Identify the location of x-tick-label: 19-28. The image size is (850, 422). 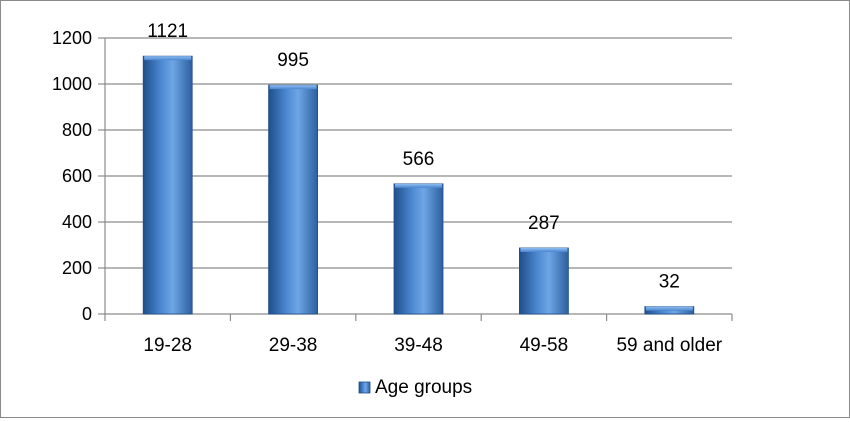
(167, 345).